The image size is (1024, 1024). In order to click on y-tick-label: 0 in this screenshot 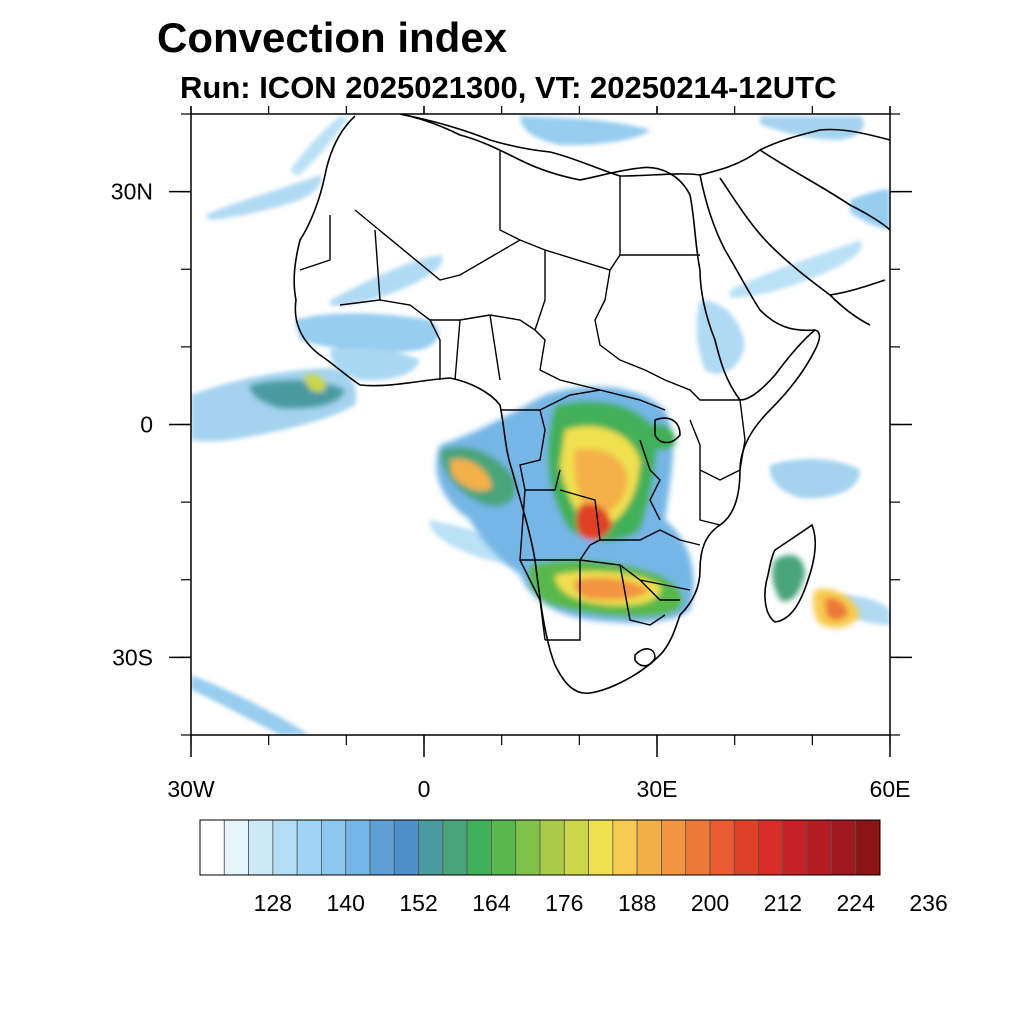, I will do `click(146, 425)`.